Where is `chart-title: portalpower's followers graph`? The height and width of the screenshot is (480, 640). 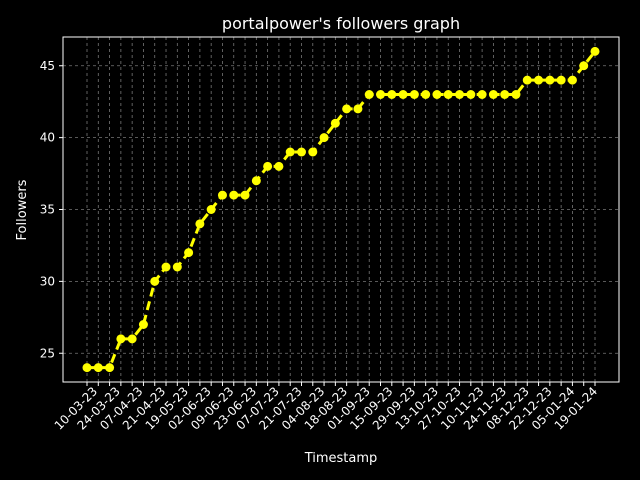 chart-title: portalpower's followers graph is located at coordinates (341, 23).